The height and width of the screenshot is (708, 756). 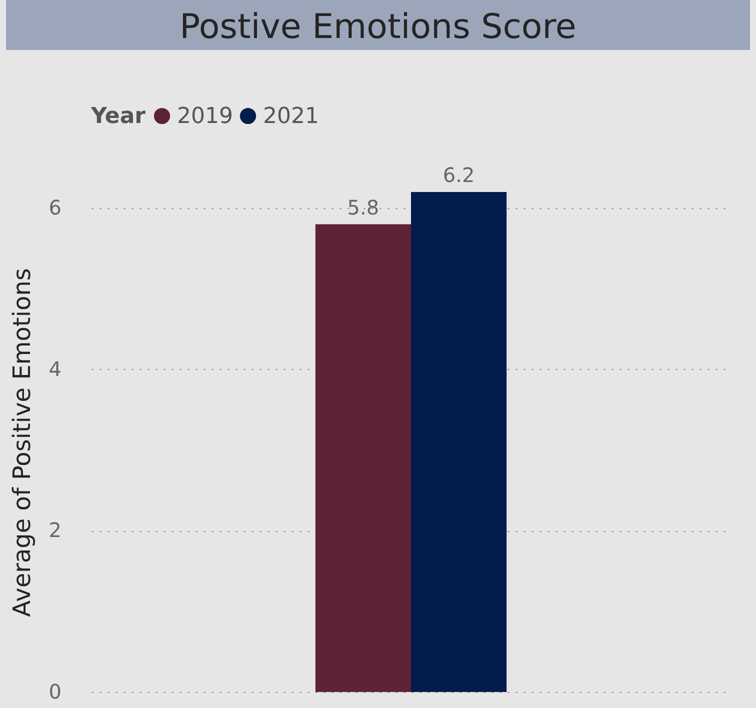 What do you see at coordinates (55, 530) in the screenshot?
I see `y-tick-label: 2` at bounding box center [55, 530].